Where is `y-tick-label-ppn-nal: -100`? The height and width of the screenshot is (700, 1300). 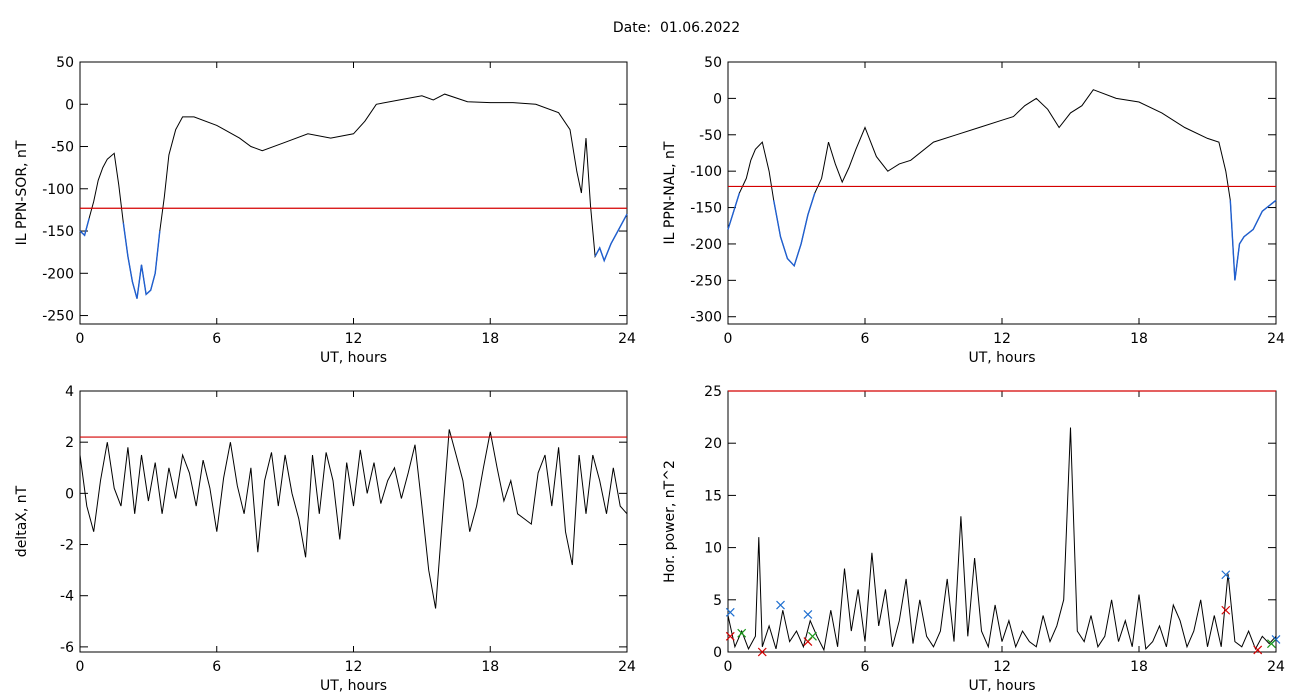
y-tick-label-ppn-nal: -100 is located at coordinates (706, 172).